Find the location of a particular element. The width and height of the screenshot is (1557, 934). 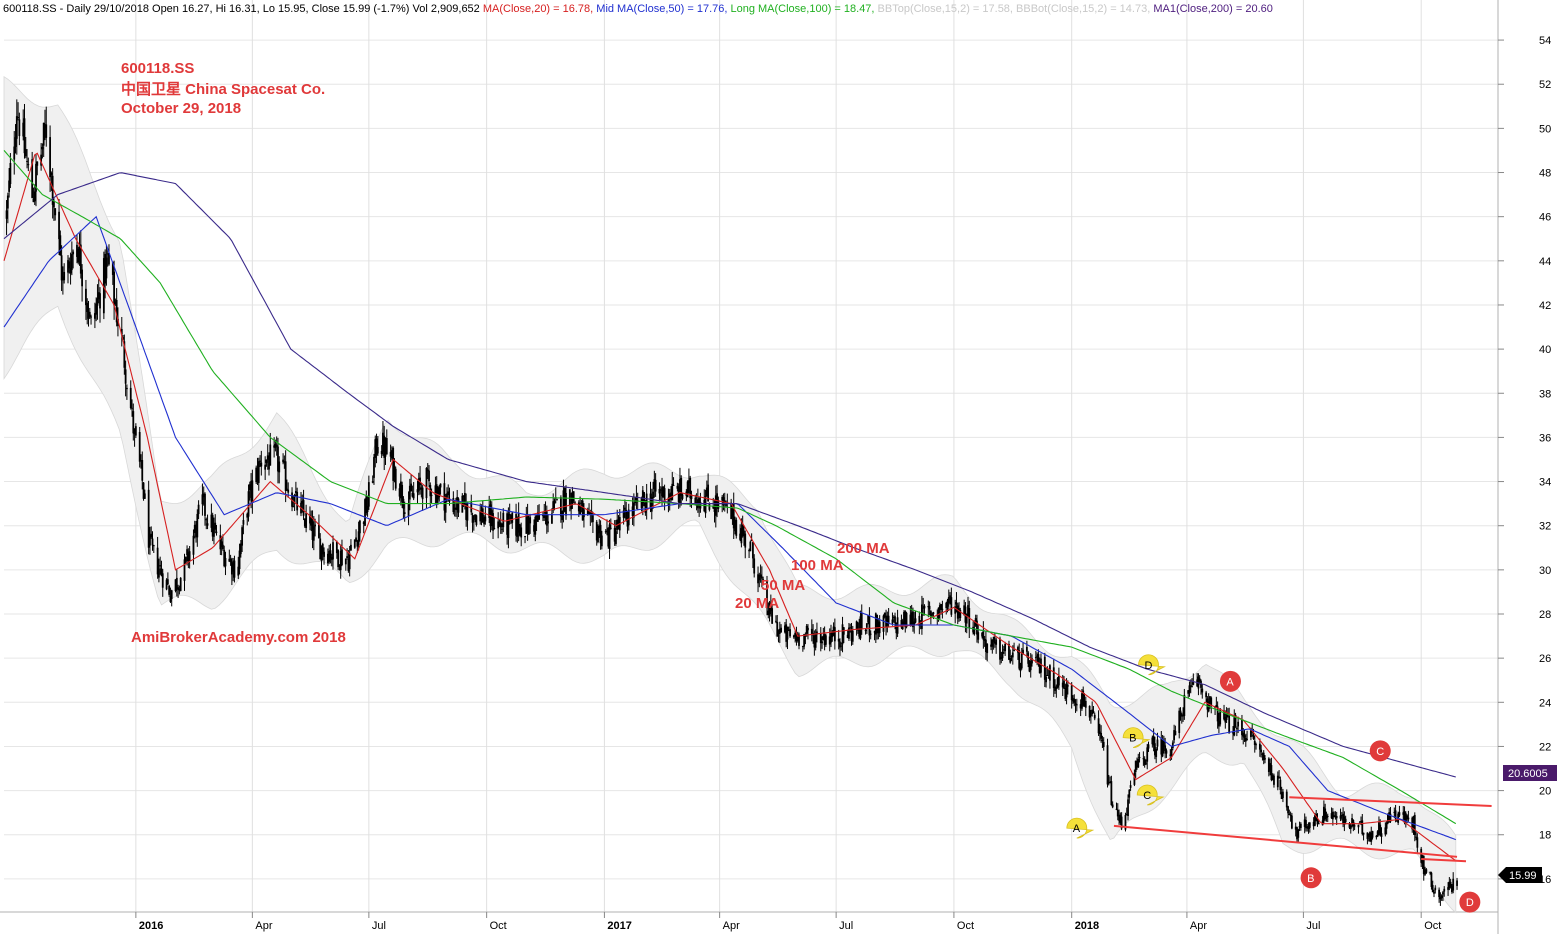

y-tick-label: 54 is located at coordinates (1545, 41).